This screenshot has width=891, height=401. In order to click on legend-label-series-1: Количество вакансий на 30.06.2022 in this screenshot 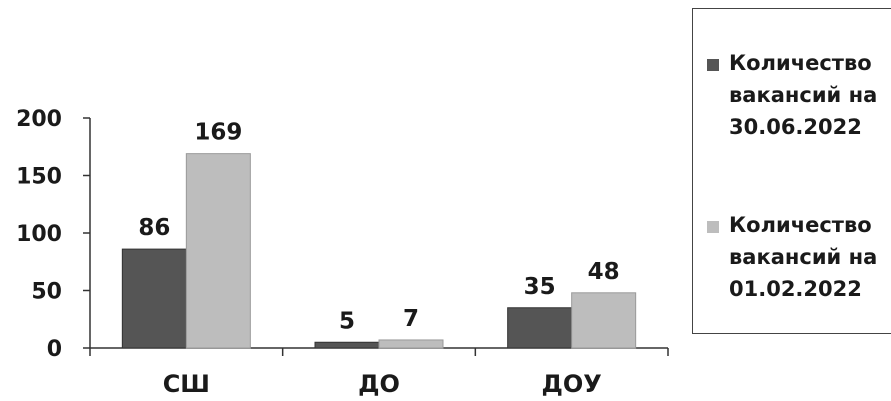, I will do `click(803, 95)`.